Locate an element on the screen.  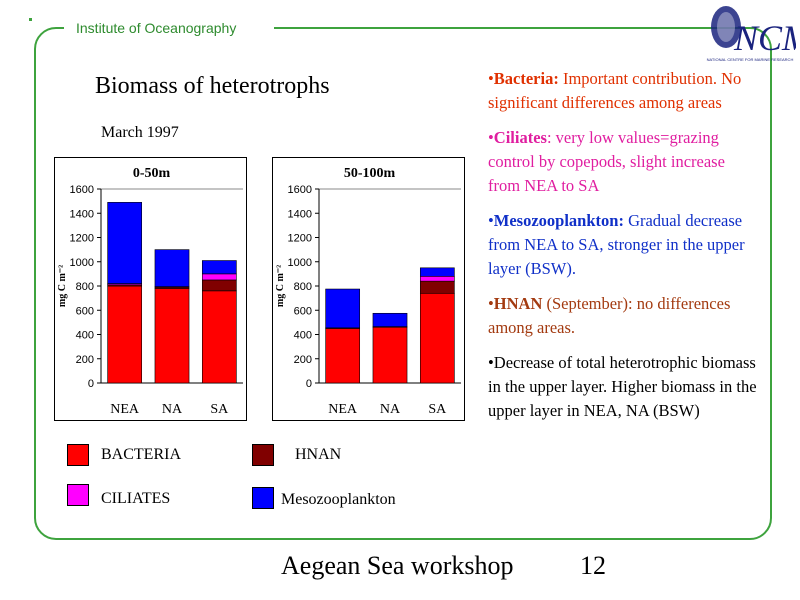
slide-title: Biomass of heterotrophs is located at coordinates (212, 86).